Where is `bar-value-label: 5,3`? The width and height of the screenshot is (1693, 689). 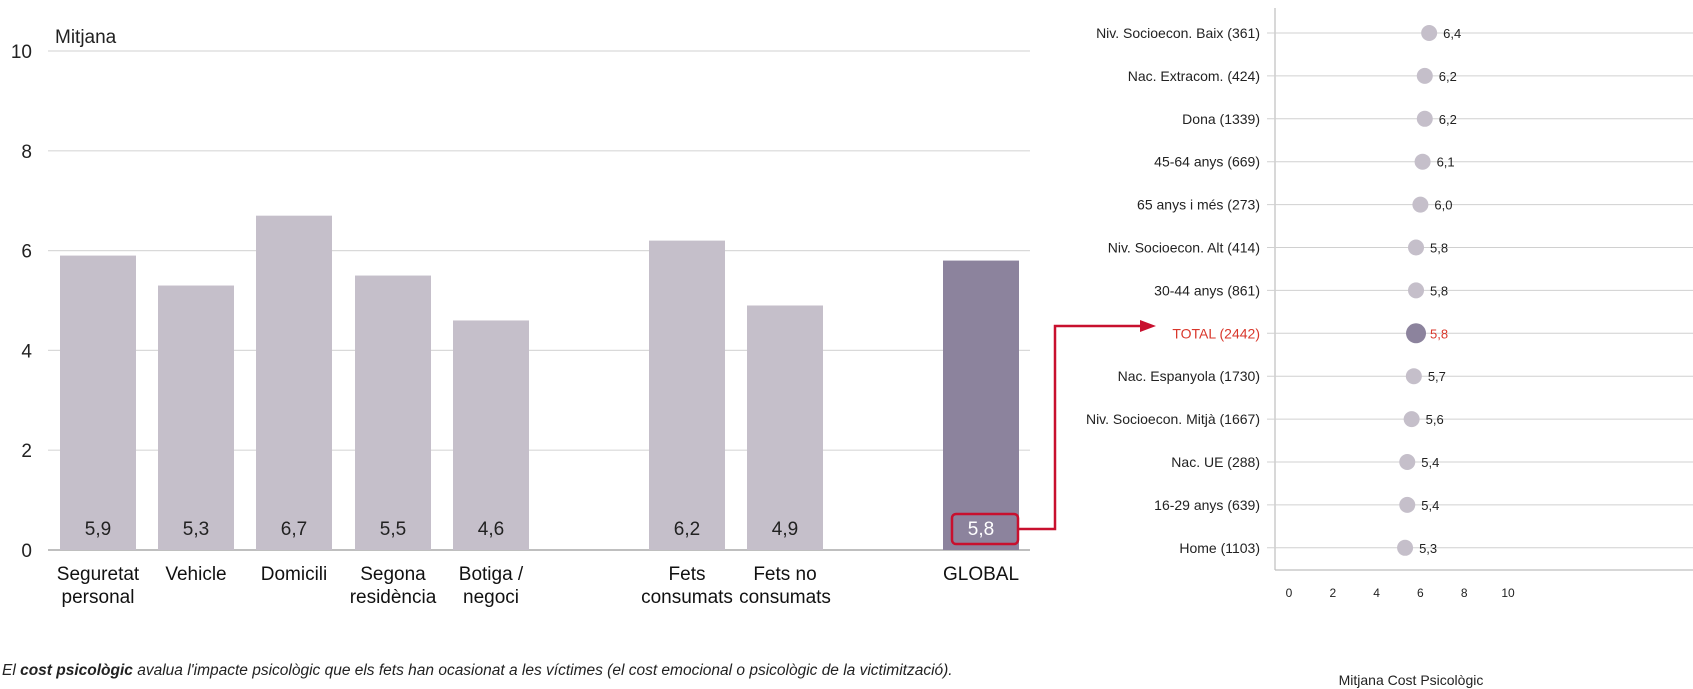 bar-value-label: 5,3 is located at coordinates (196, 529).